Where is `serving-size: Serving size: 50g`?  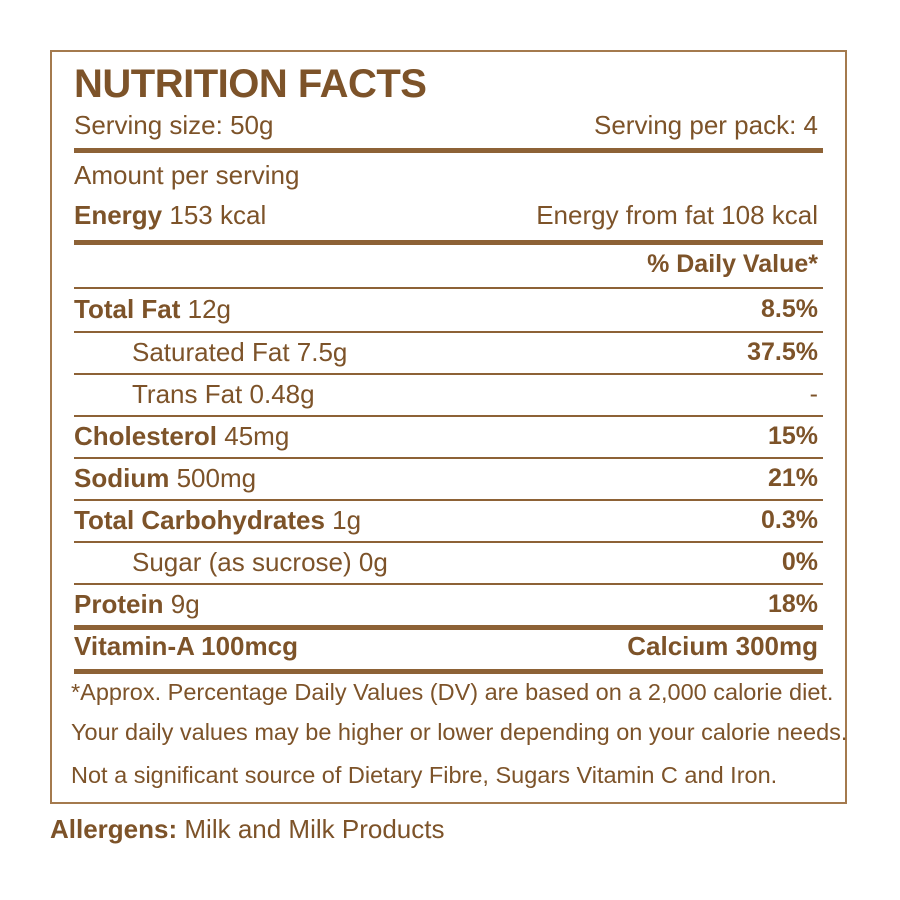
serving-size: Serving size: 50g is located at coordinates (174, 125).